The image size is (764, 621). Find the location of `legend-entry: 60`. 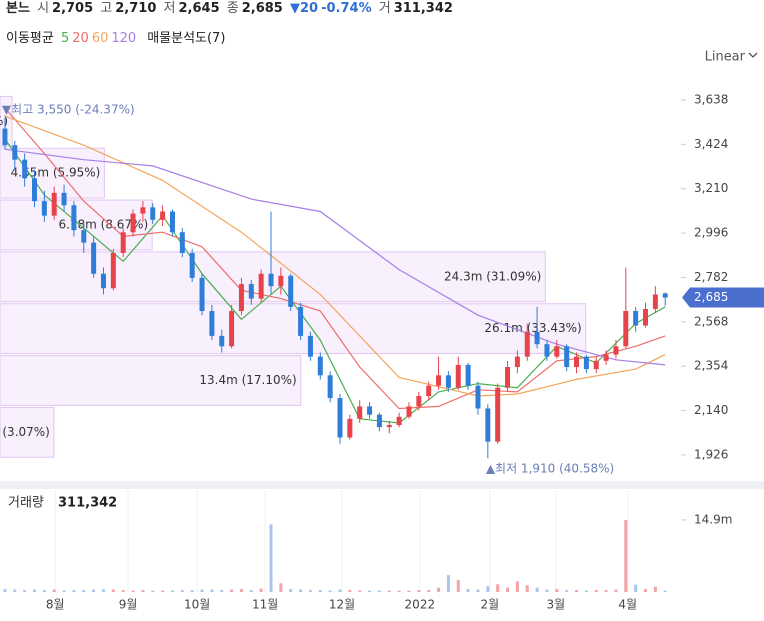

legend-entry: 60 is located at coordinates (100, 38).